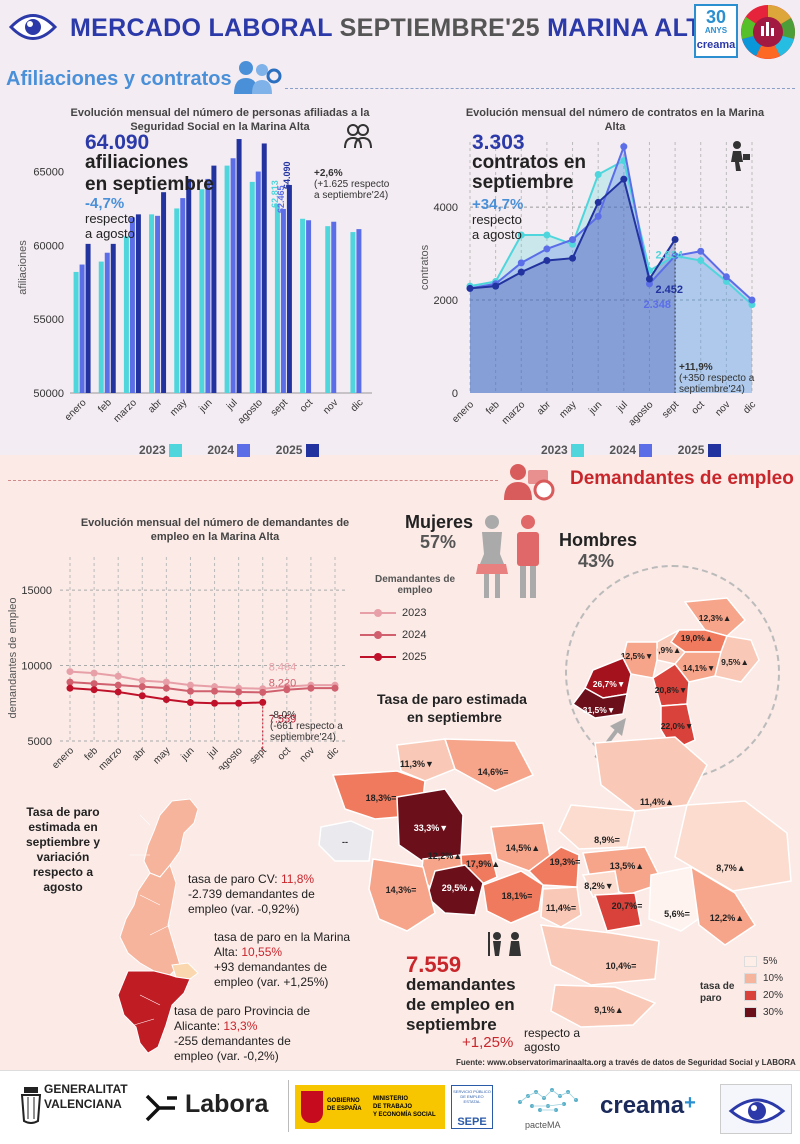  Describe the element at coordinates (113, 318) in the screenshot. I see `bar-2025-feb` at that location.